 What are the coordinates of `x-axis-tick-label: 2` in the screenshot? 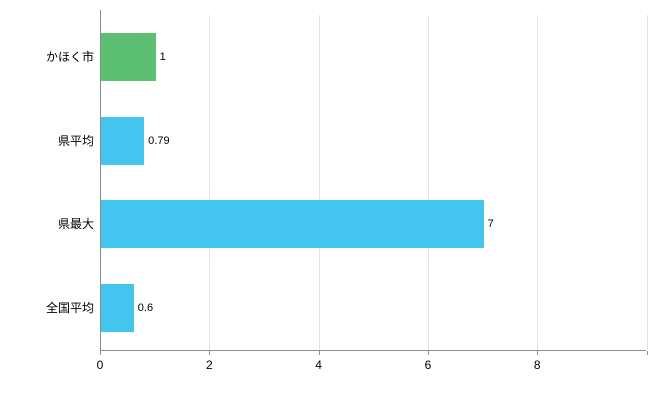 It's located at (209, 365).